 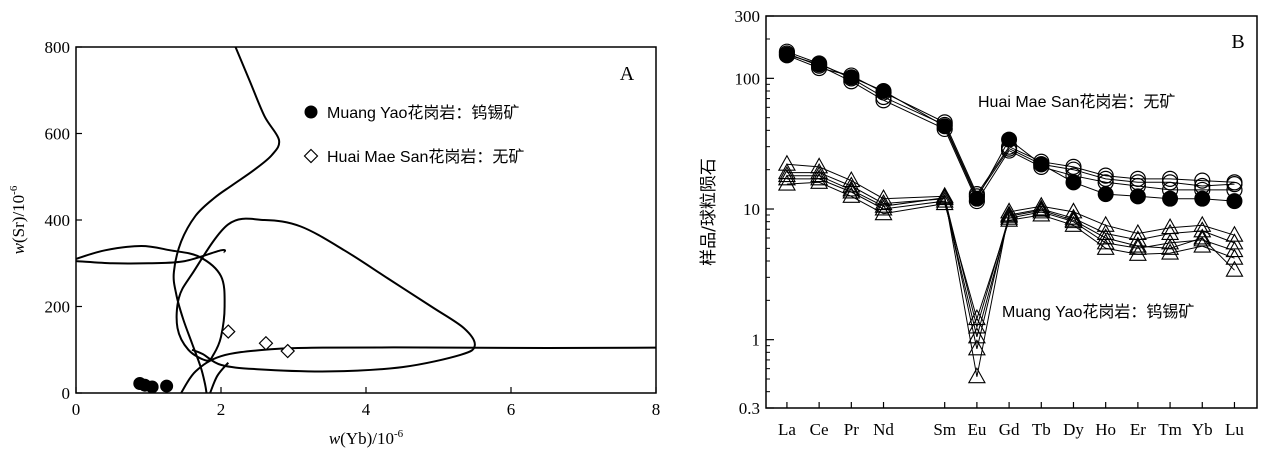 I want to click on panel-b-annotation-muang-yao: Muang Yao花岗岩：钨锡矿, so click(x=1098, y=312).